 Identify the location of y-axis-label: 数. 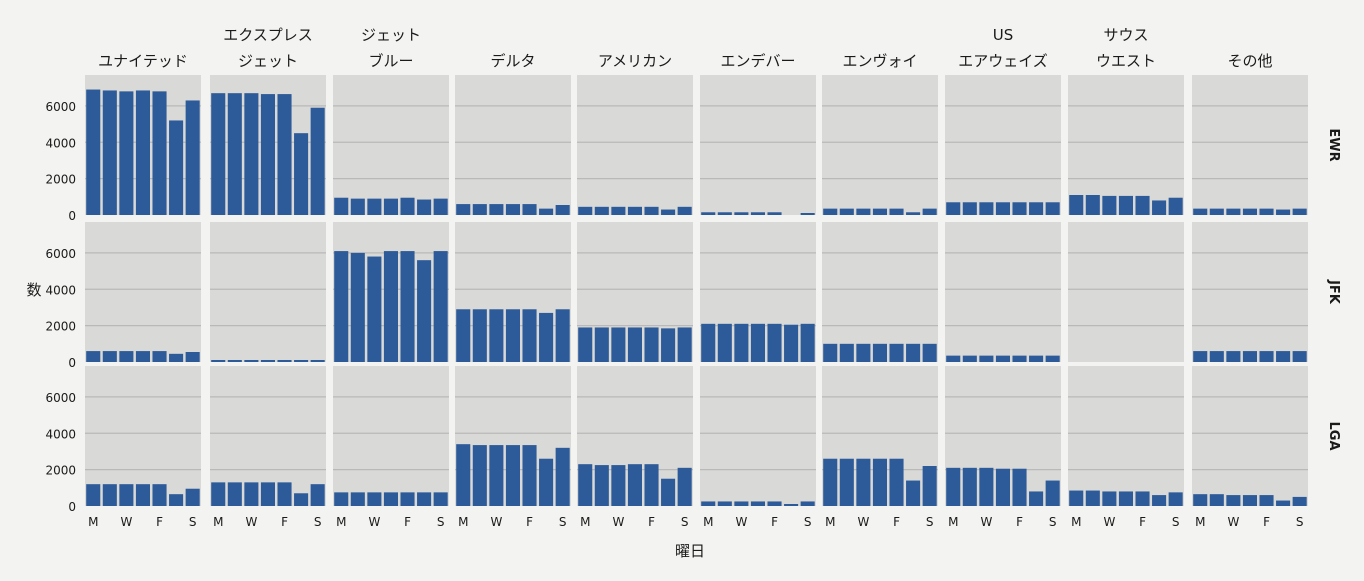
(33, 290).